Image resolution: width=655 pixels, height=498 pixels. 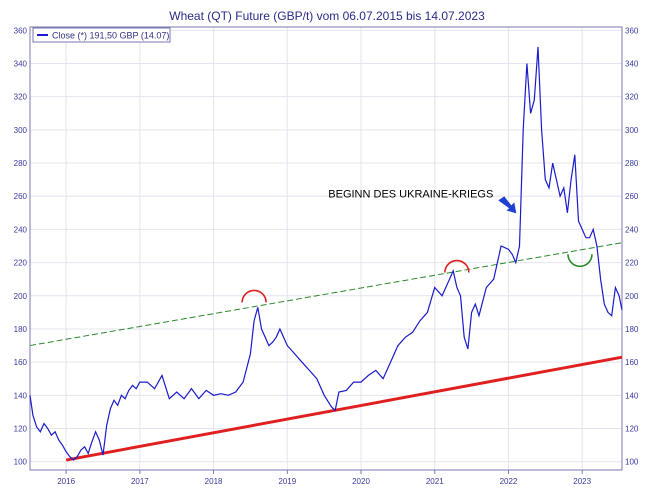 I want to click on y-tick-label: 180, so click(x=21, y=329).